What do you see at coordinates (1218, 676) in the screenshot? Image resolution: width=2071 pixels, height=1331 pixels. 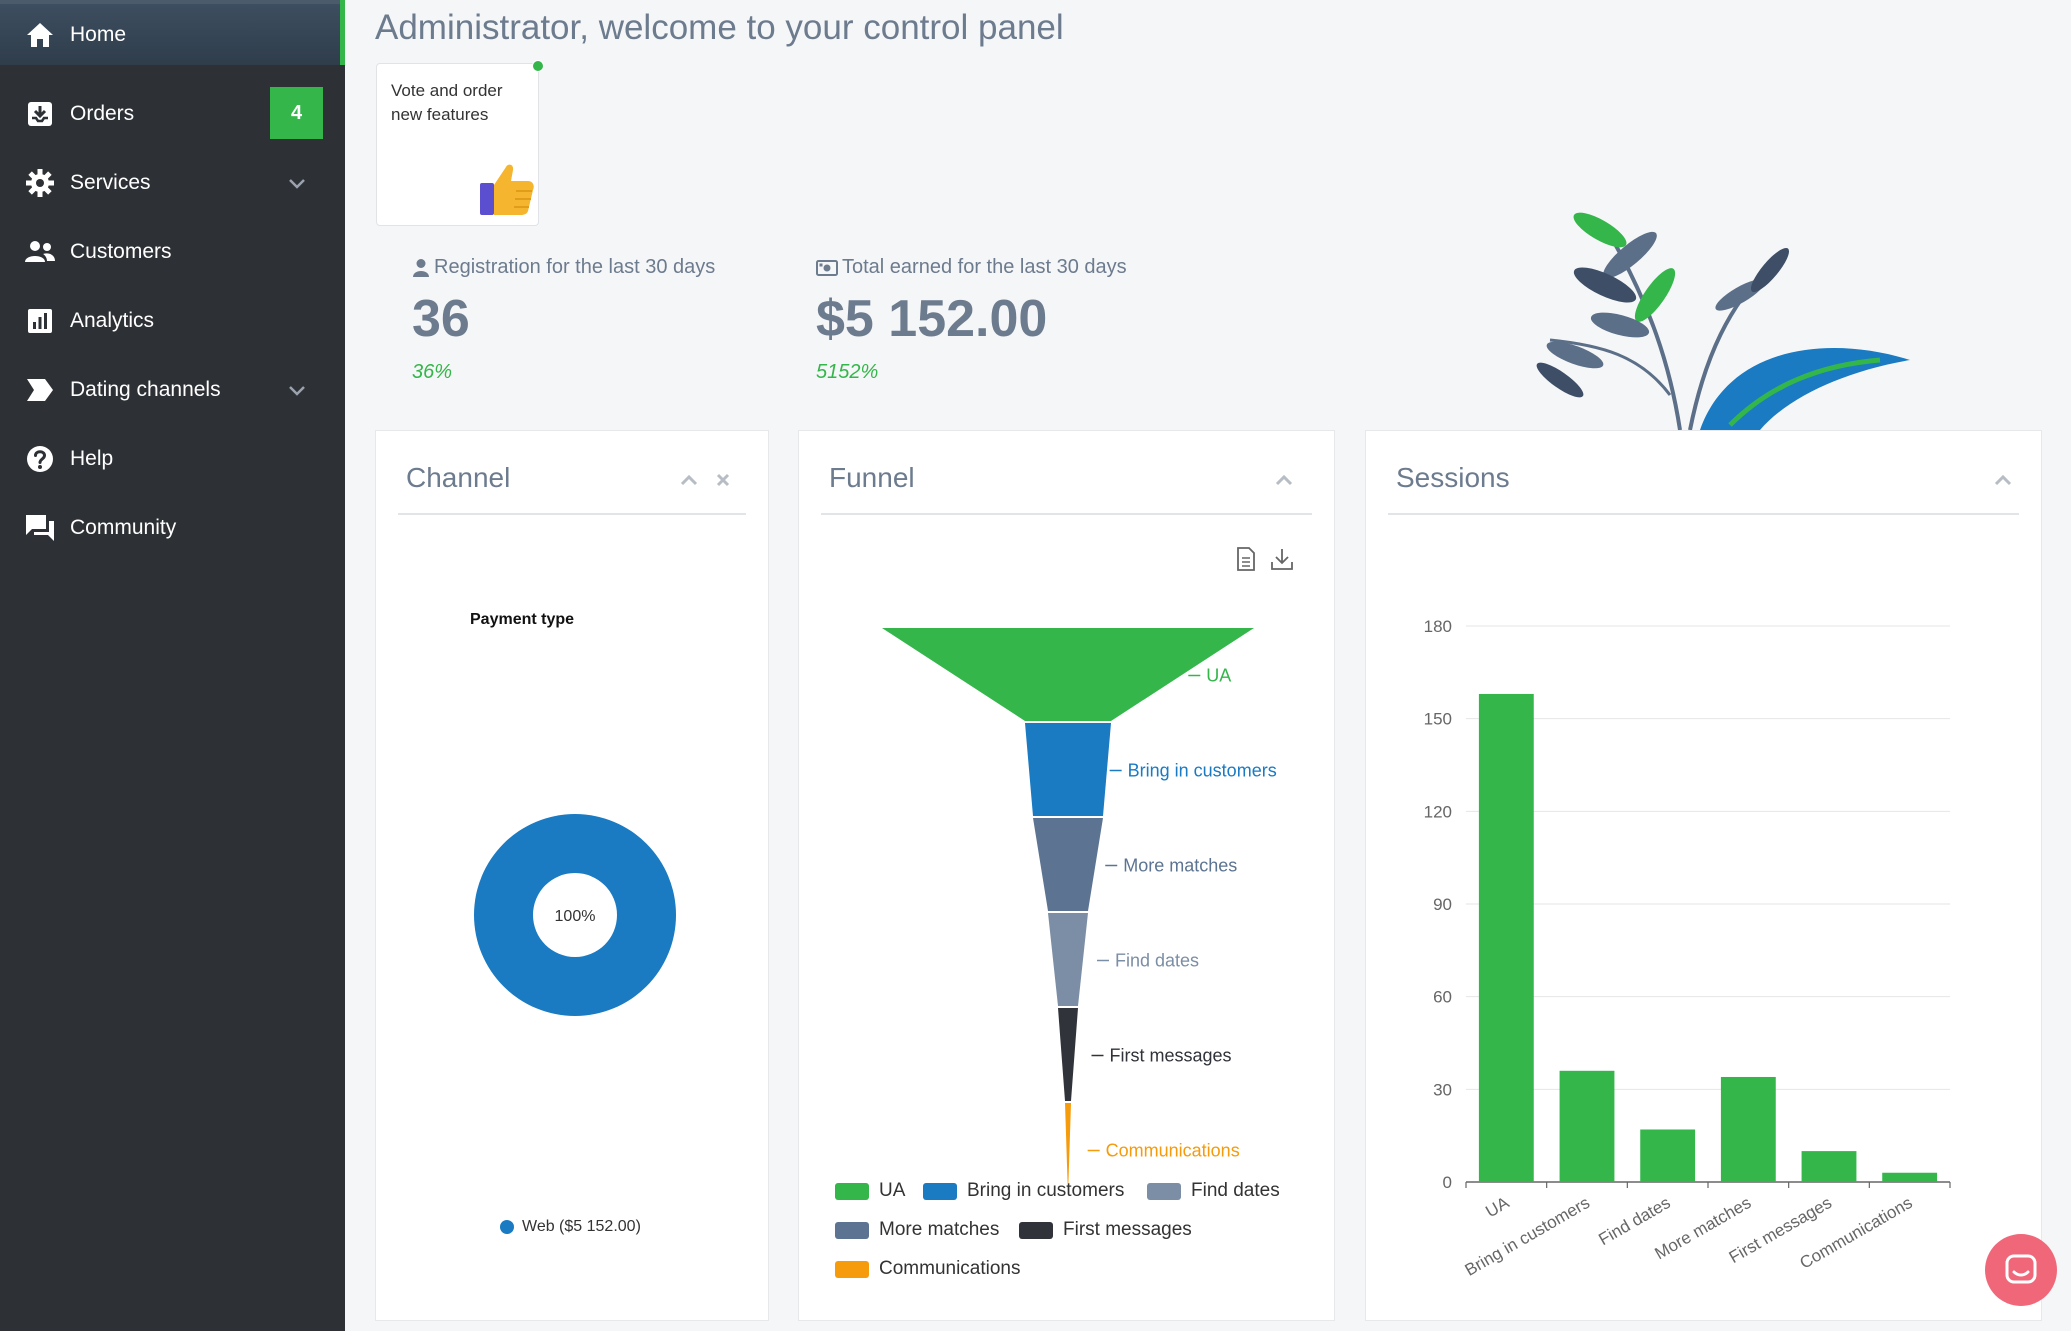 I see `funnel-stage-label: UA` at bounding box center [1218, 676].